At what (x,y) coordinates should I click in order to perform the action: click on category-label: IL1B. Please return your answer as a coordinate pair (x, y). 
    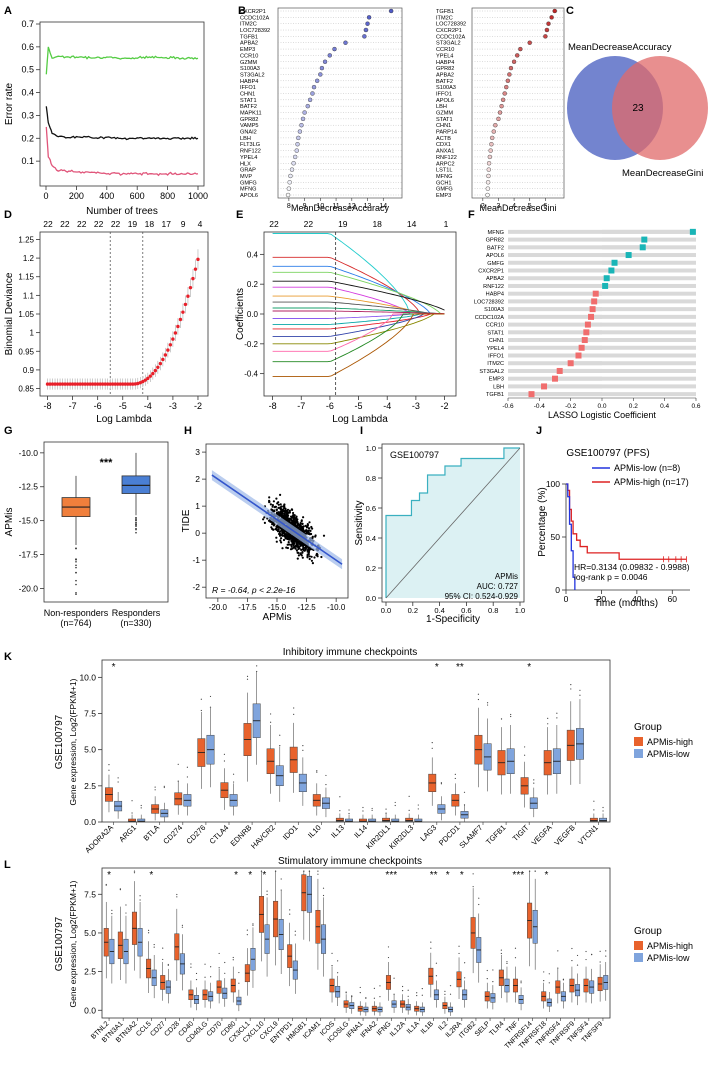
    Looking at the image, I should click on (427, 1027).